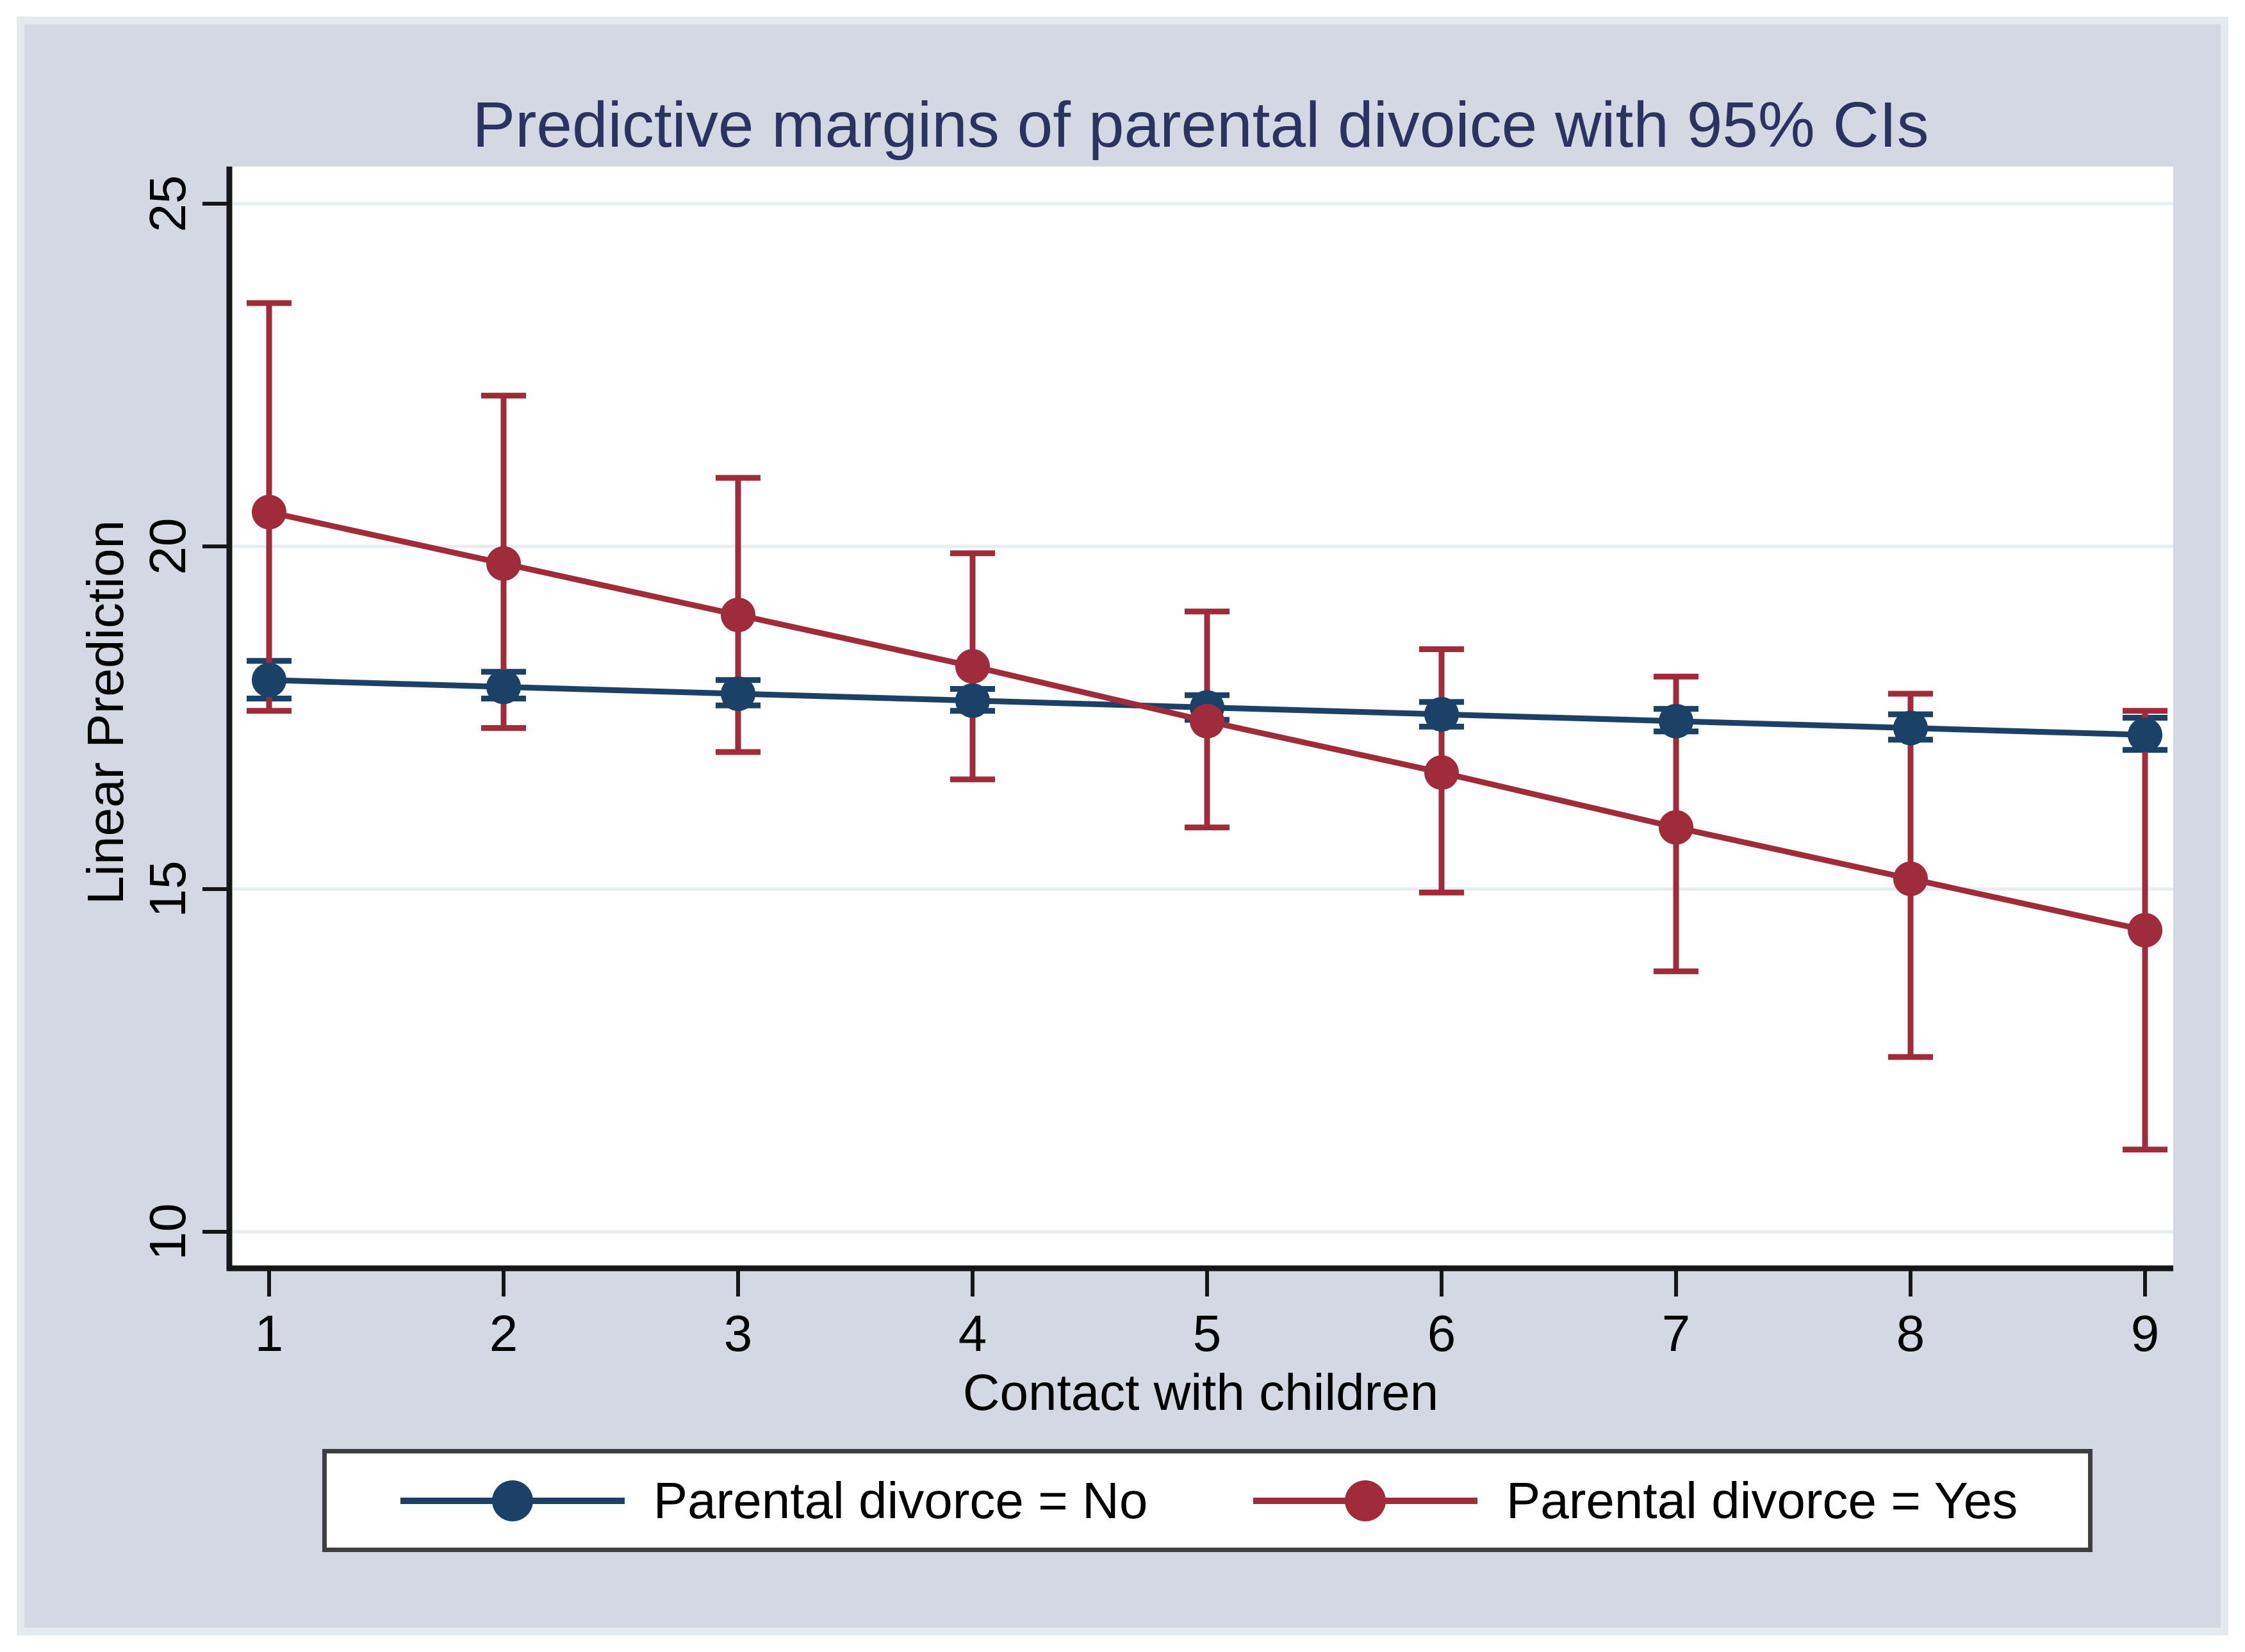  I want to click on x-tick-label: 9, so click(2145, 1333).